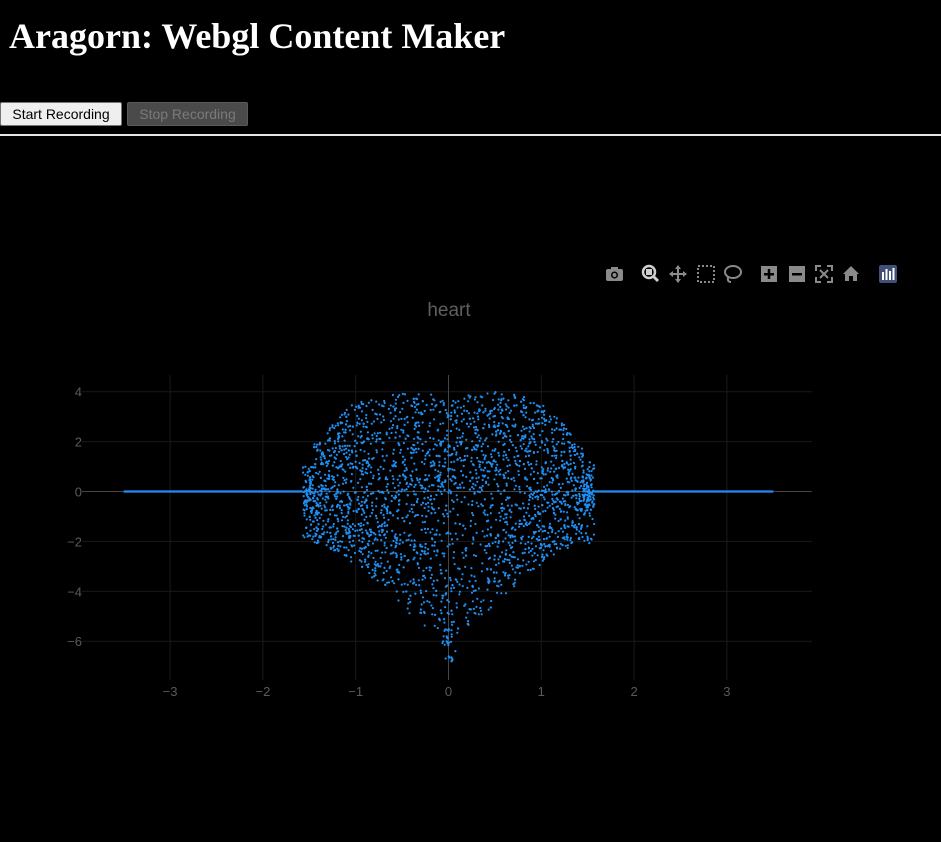 The image size is (941, 842). What do you see at coordinates (824, 274) in the screenshot?
I see `autoscale-icon` at bounding box center [824, 274].